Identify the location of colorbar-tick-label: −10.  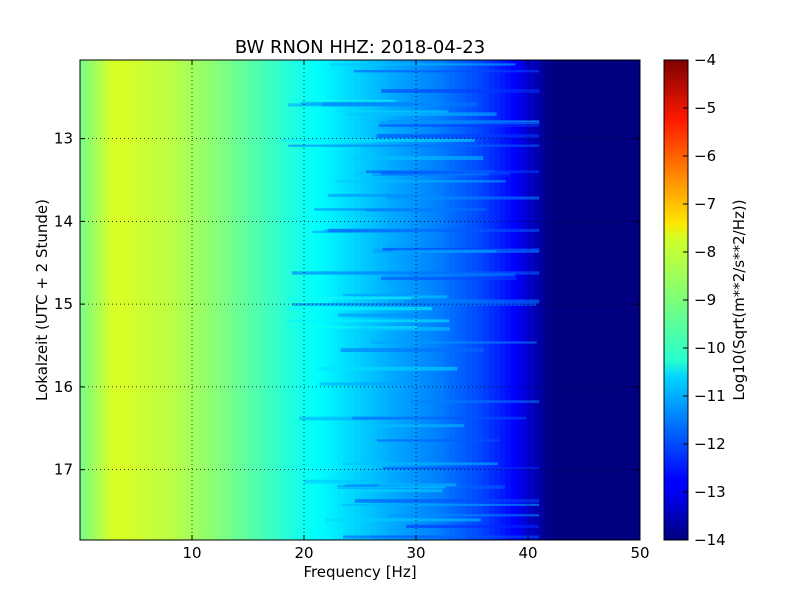
(710, 348).